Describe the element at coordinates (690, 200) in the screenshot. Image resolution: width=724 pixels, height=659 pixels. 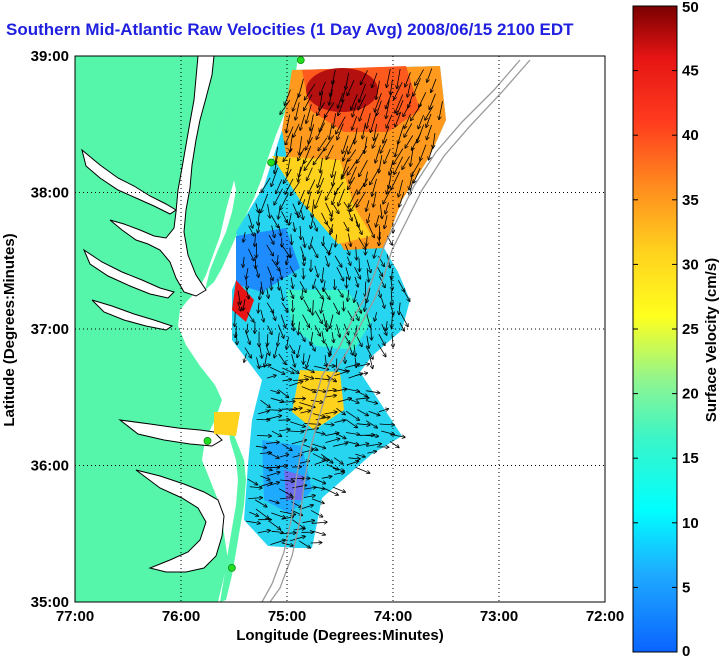
I see `colorbar-tick-label: 35` at that location.